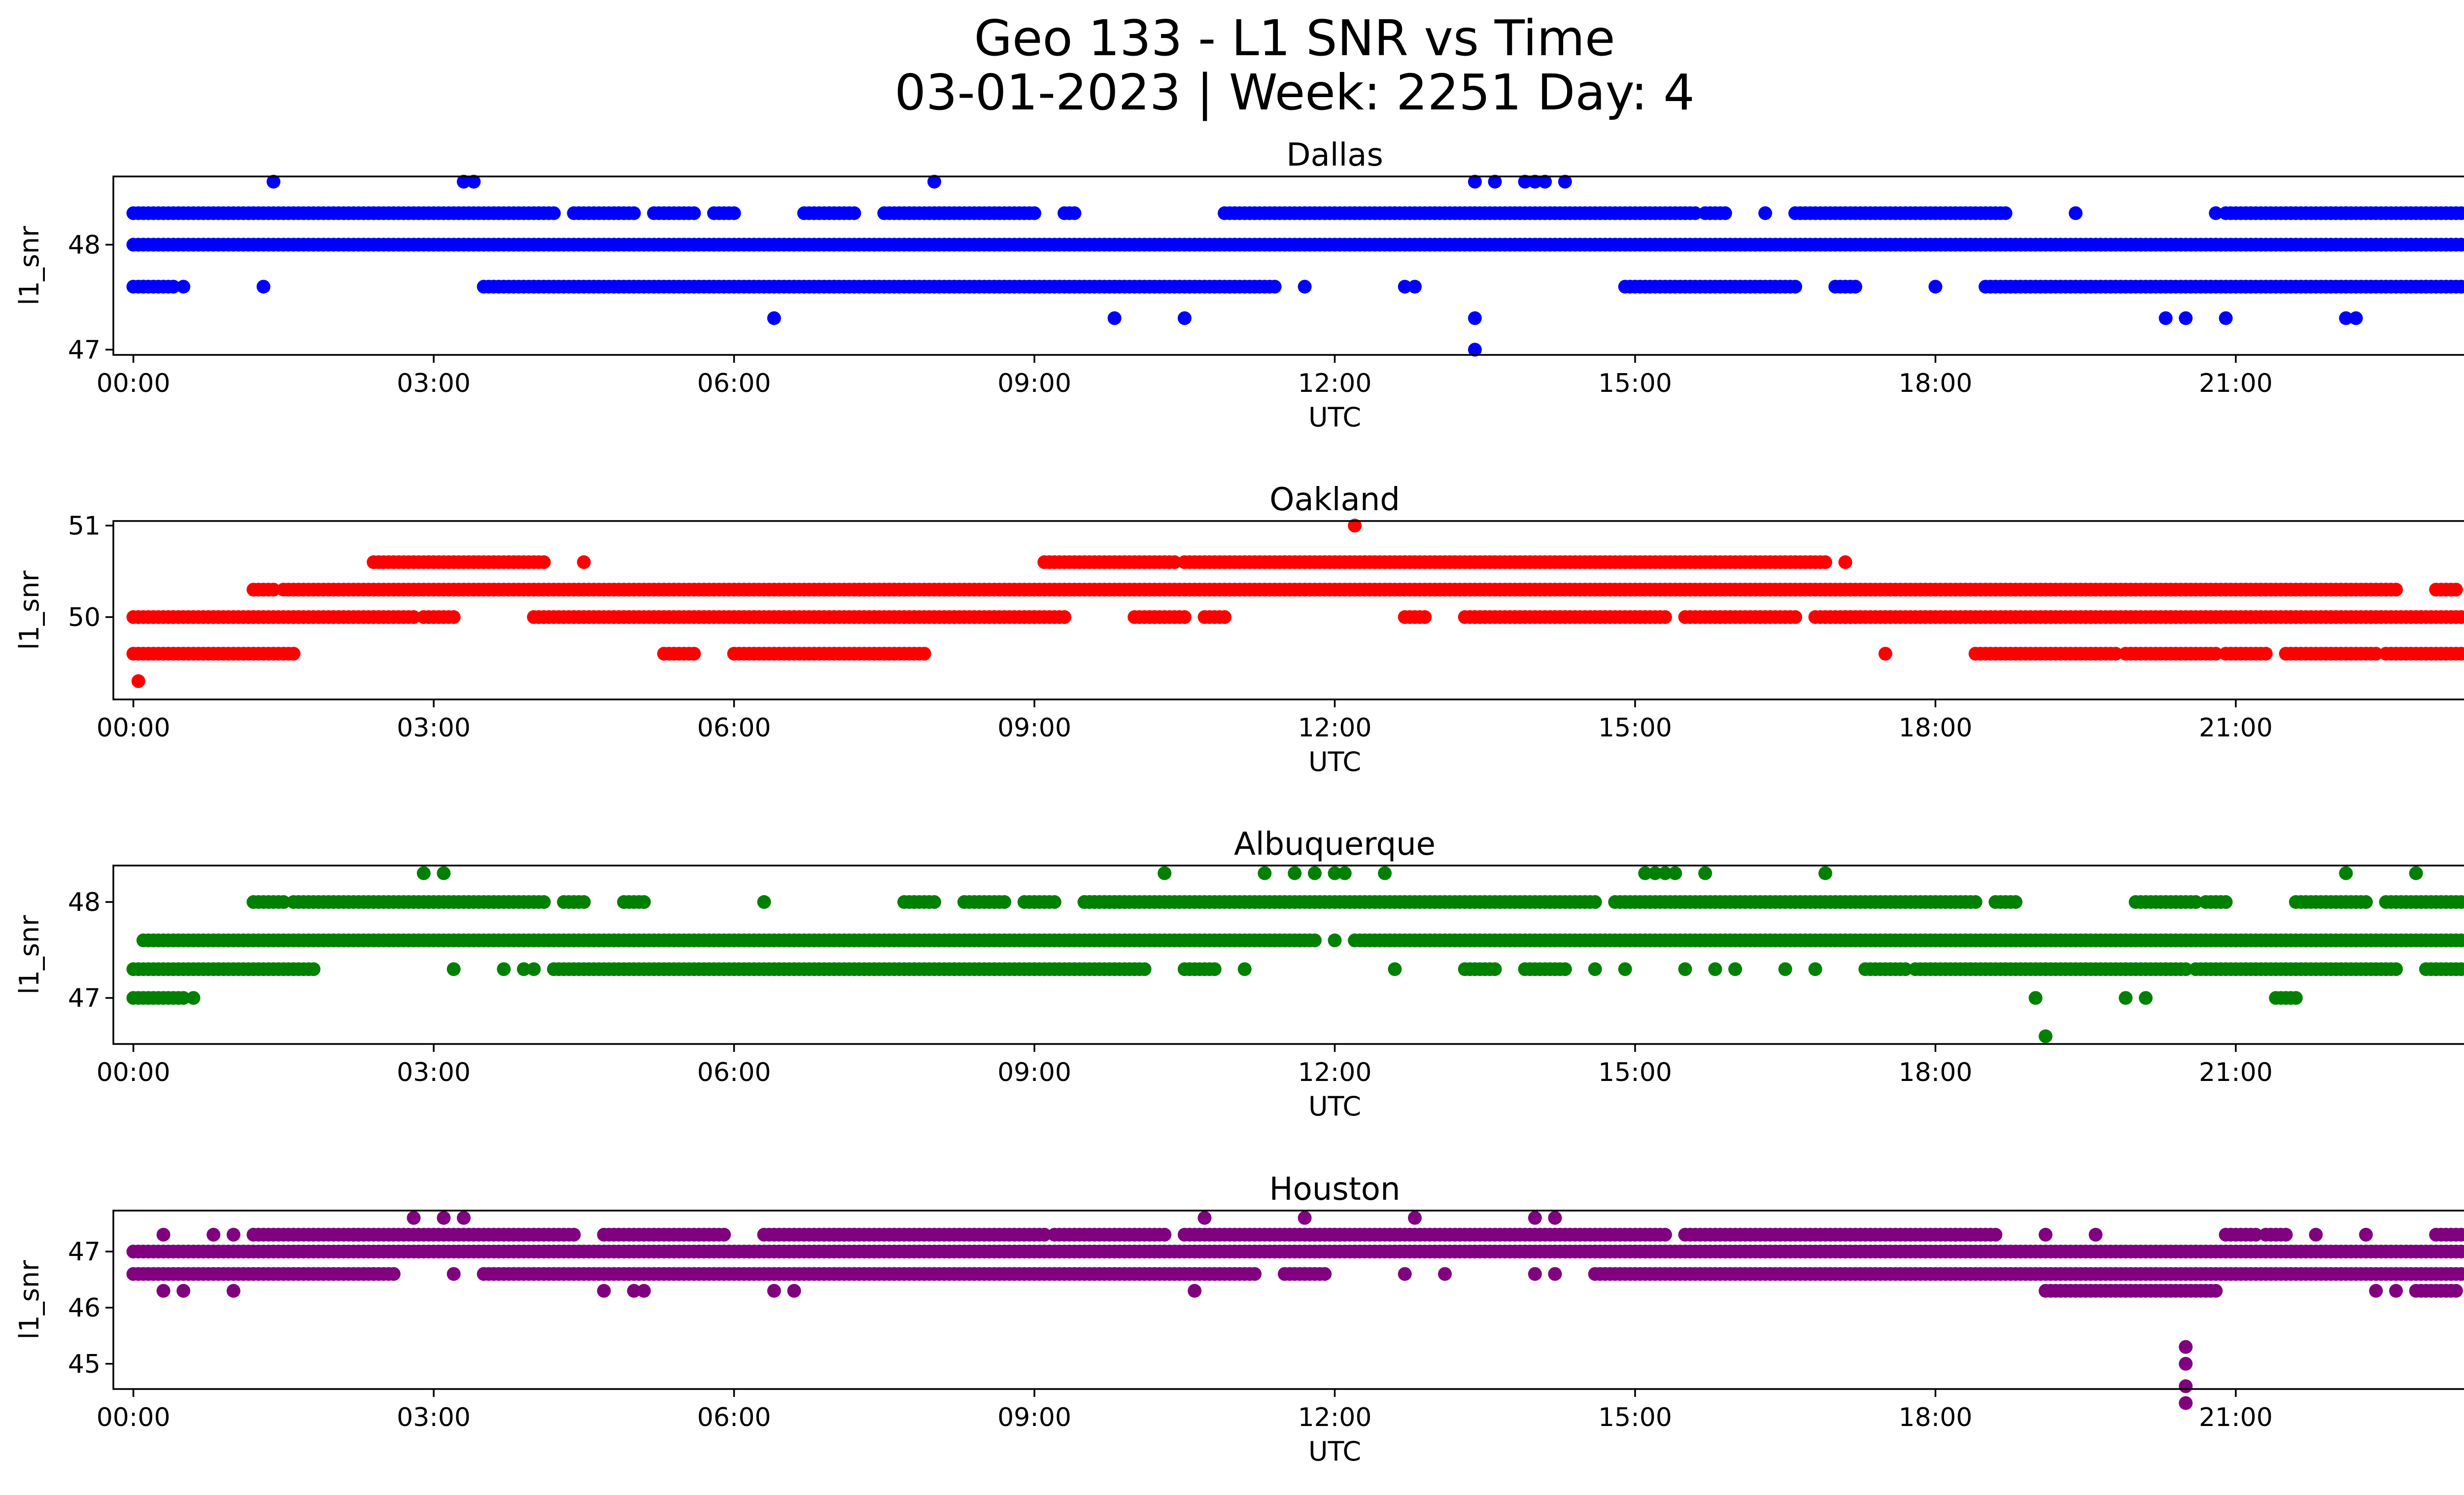 This screenshot has width=2464, height=1495. I want to click on y-tick-label: 50, so click(84, 617).